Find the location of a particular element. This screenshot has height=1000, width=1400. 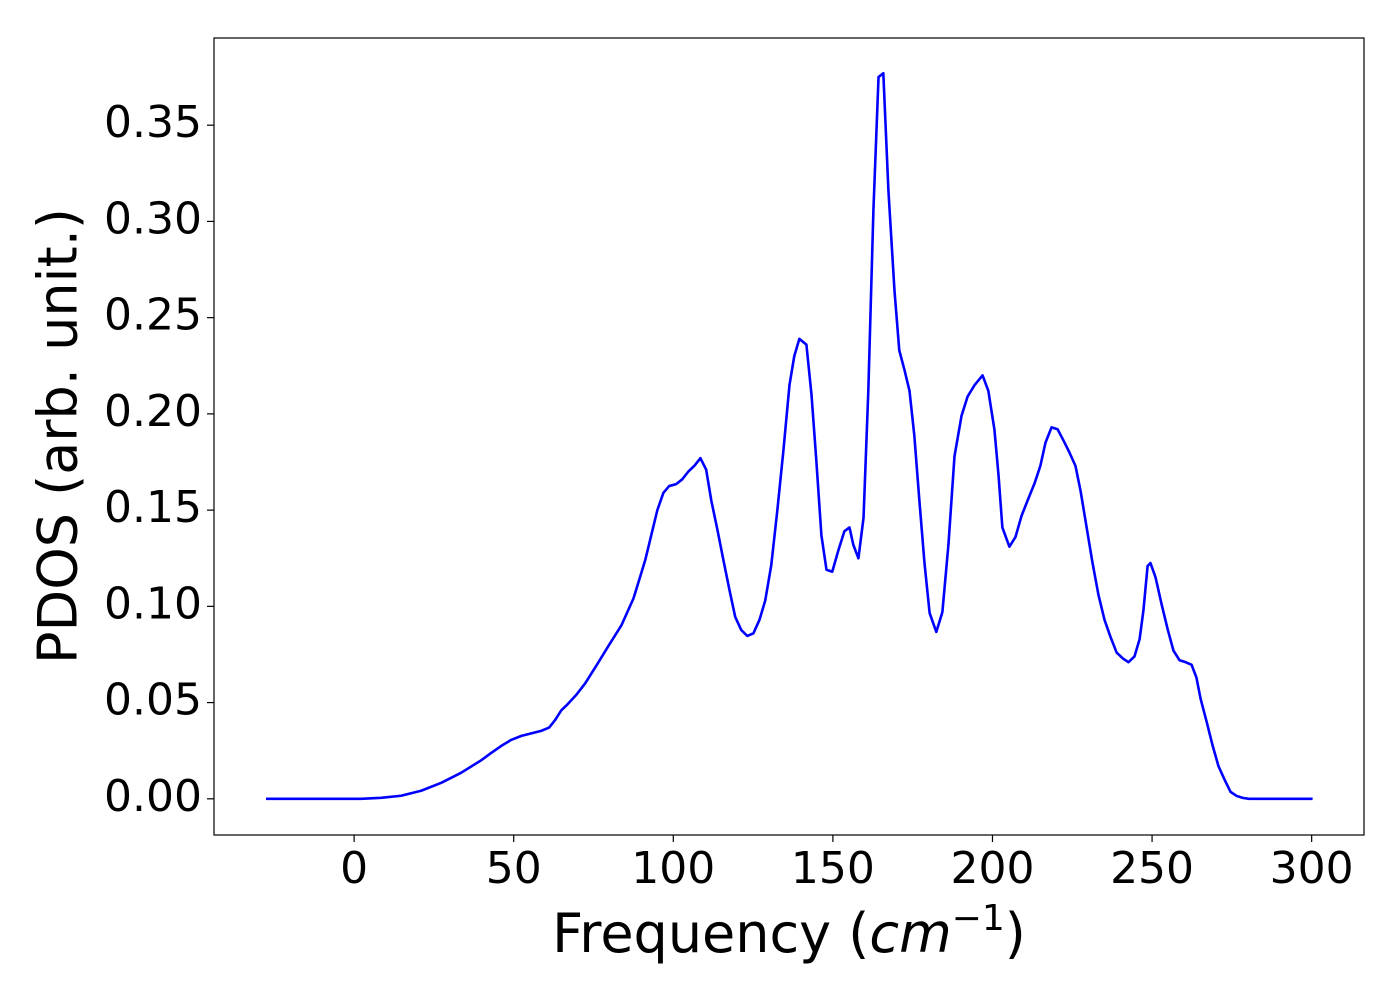

x-tick-label: 300 is located at coordinates (1312, 868).